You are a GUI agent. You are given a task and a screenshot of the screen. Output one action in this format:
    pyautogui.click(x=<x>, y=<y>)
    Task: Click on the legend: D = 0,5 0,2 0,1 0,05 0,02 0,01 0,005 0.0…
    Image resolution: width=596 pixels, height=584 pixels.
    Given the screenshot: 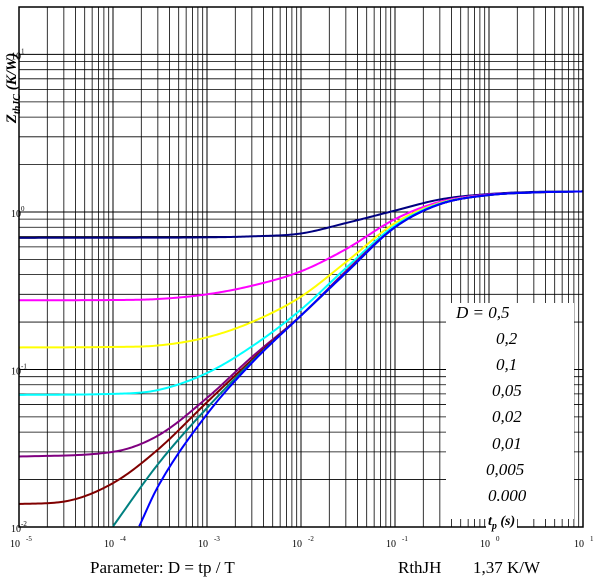 What is the action you would take?
    pyautogui.click(x=510, y=411)
    